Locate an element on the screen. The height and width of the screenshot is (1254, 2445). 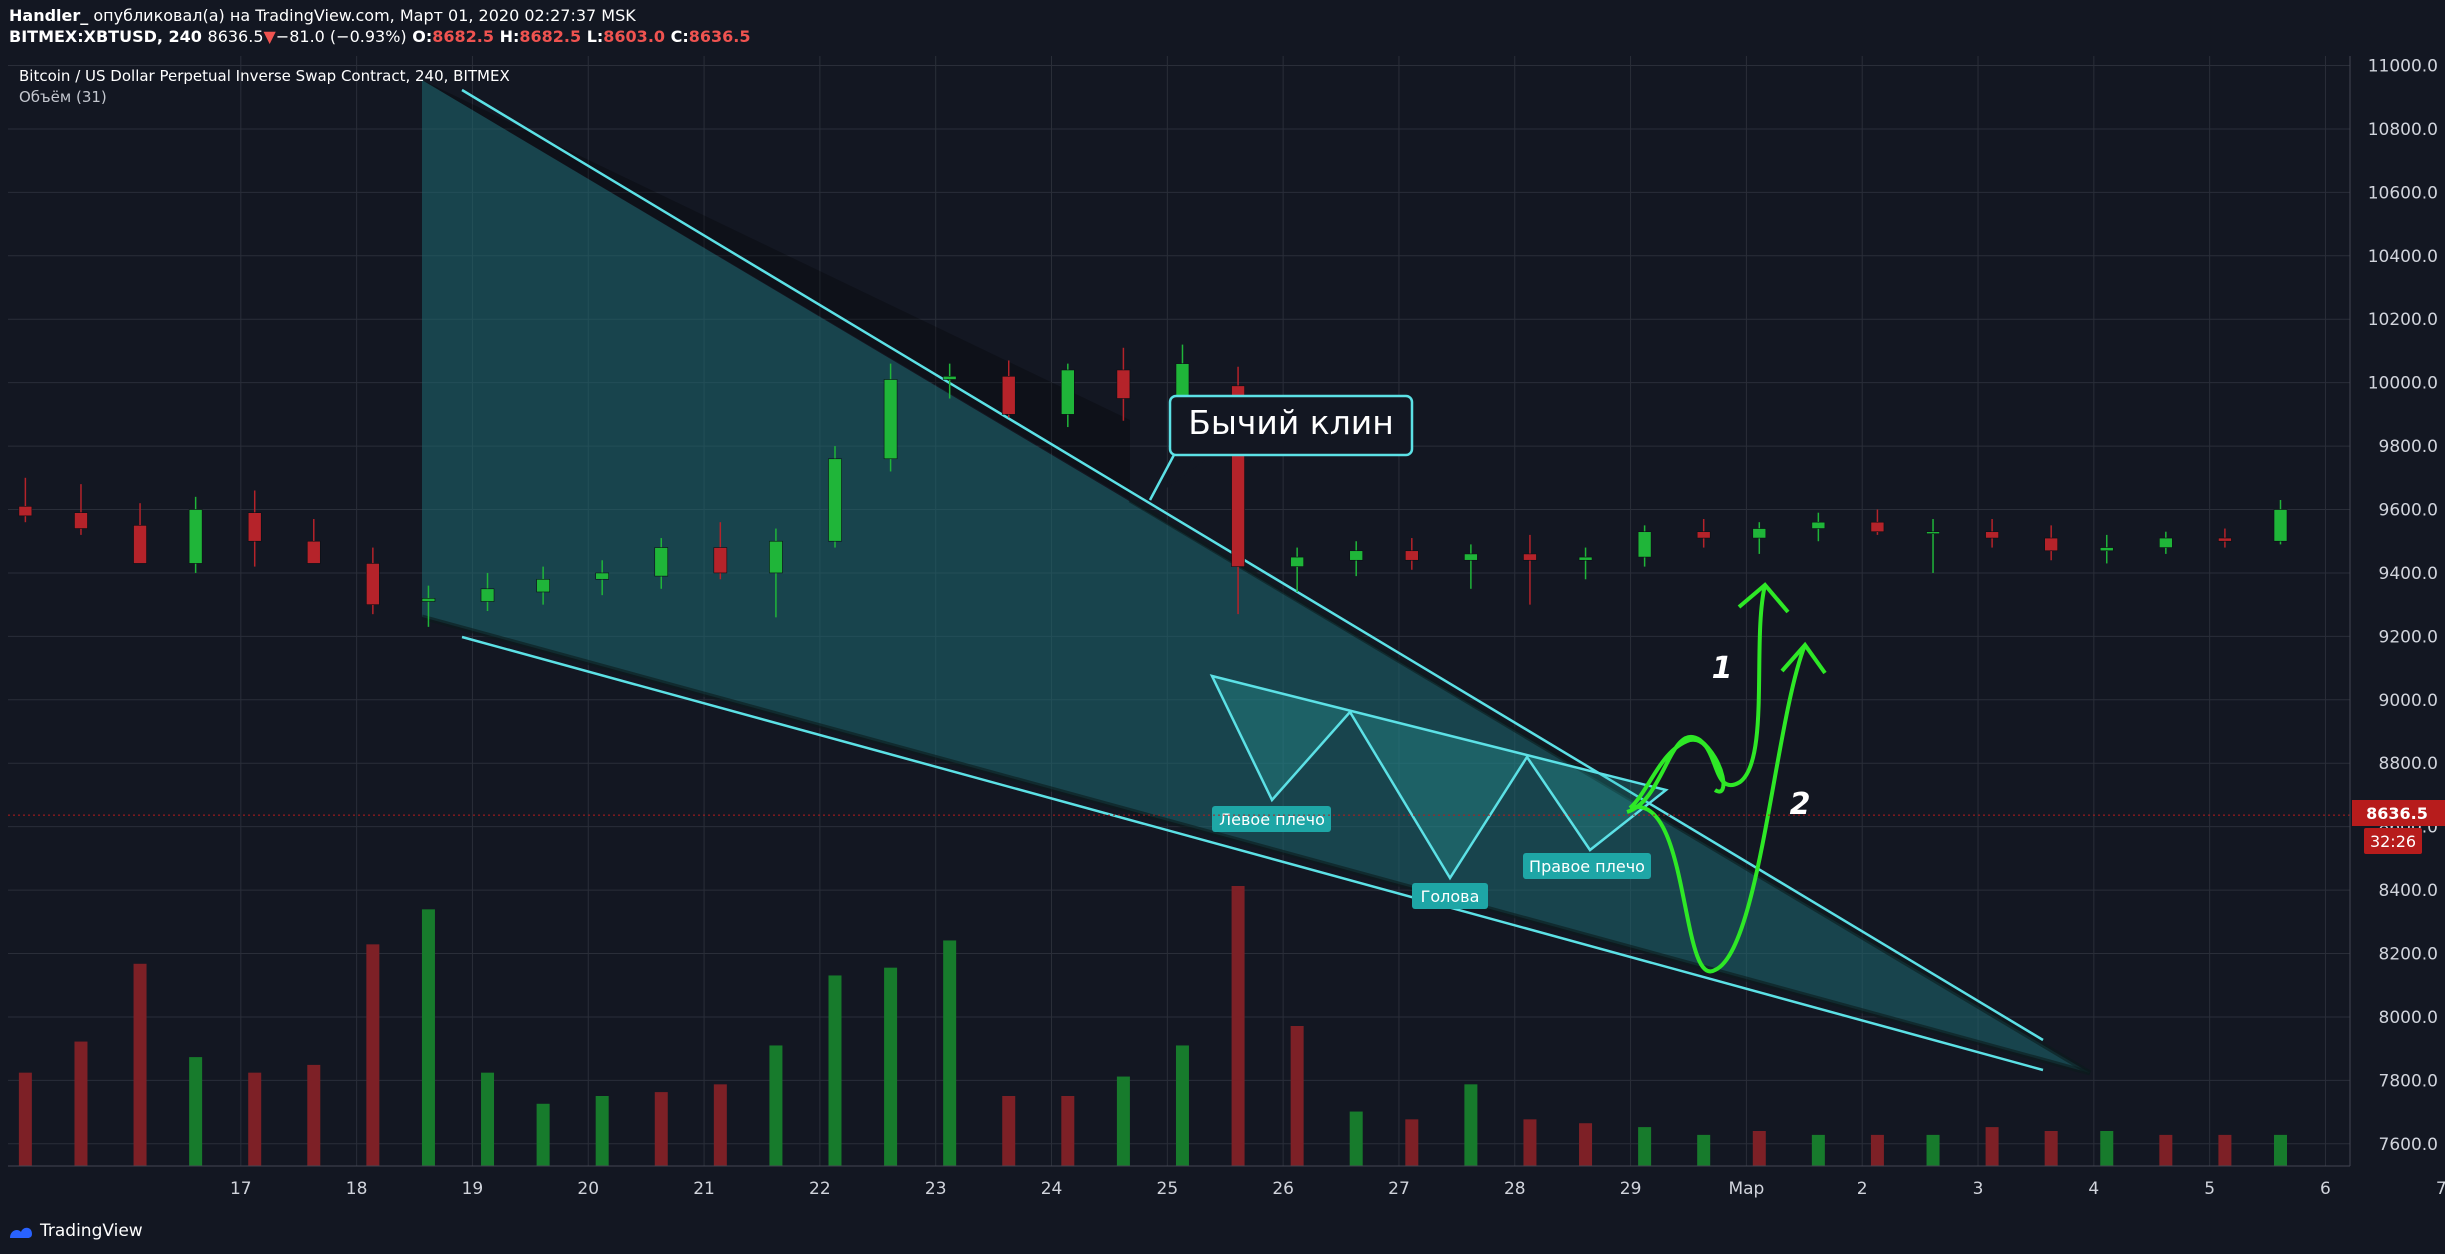
right-shoulder-label-box is located at coordinates (1587, 866).